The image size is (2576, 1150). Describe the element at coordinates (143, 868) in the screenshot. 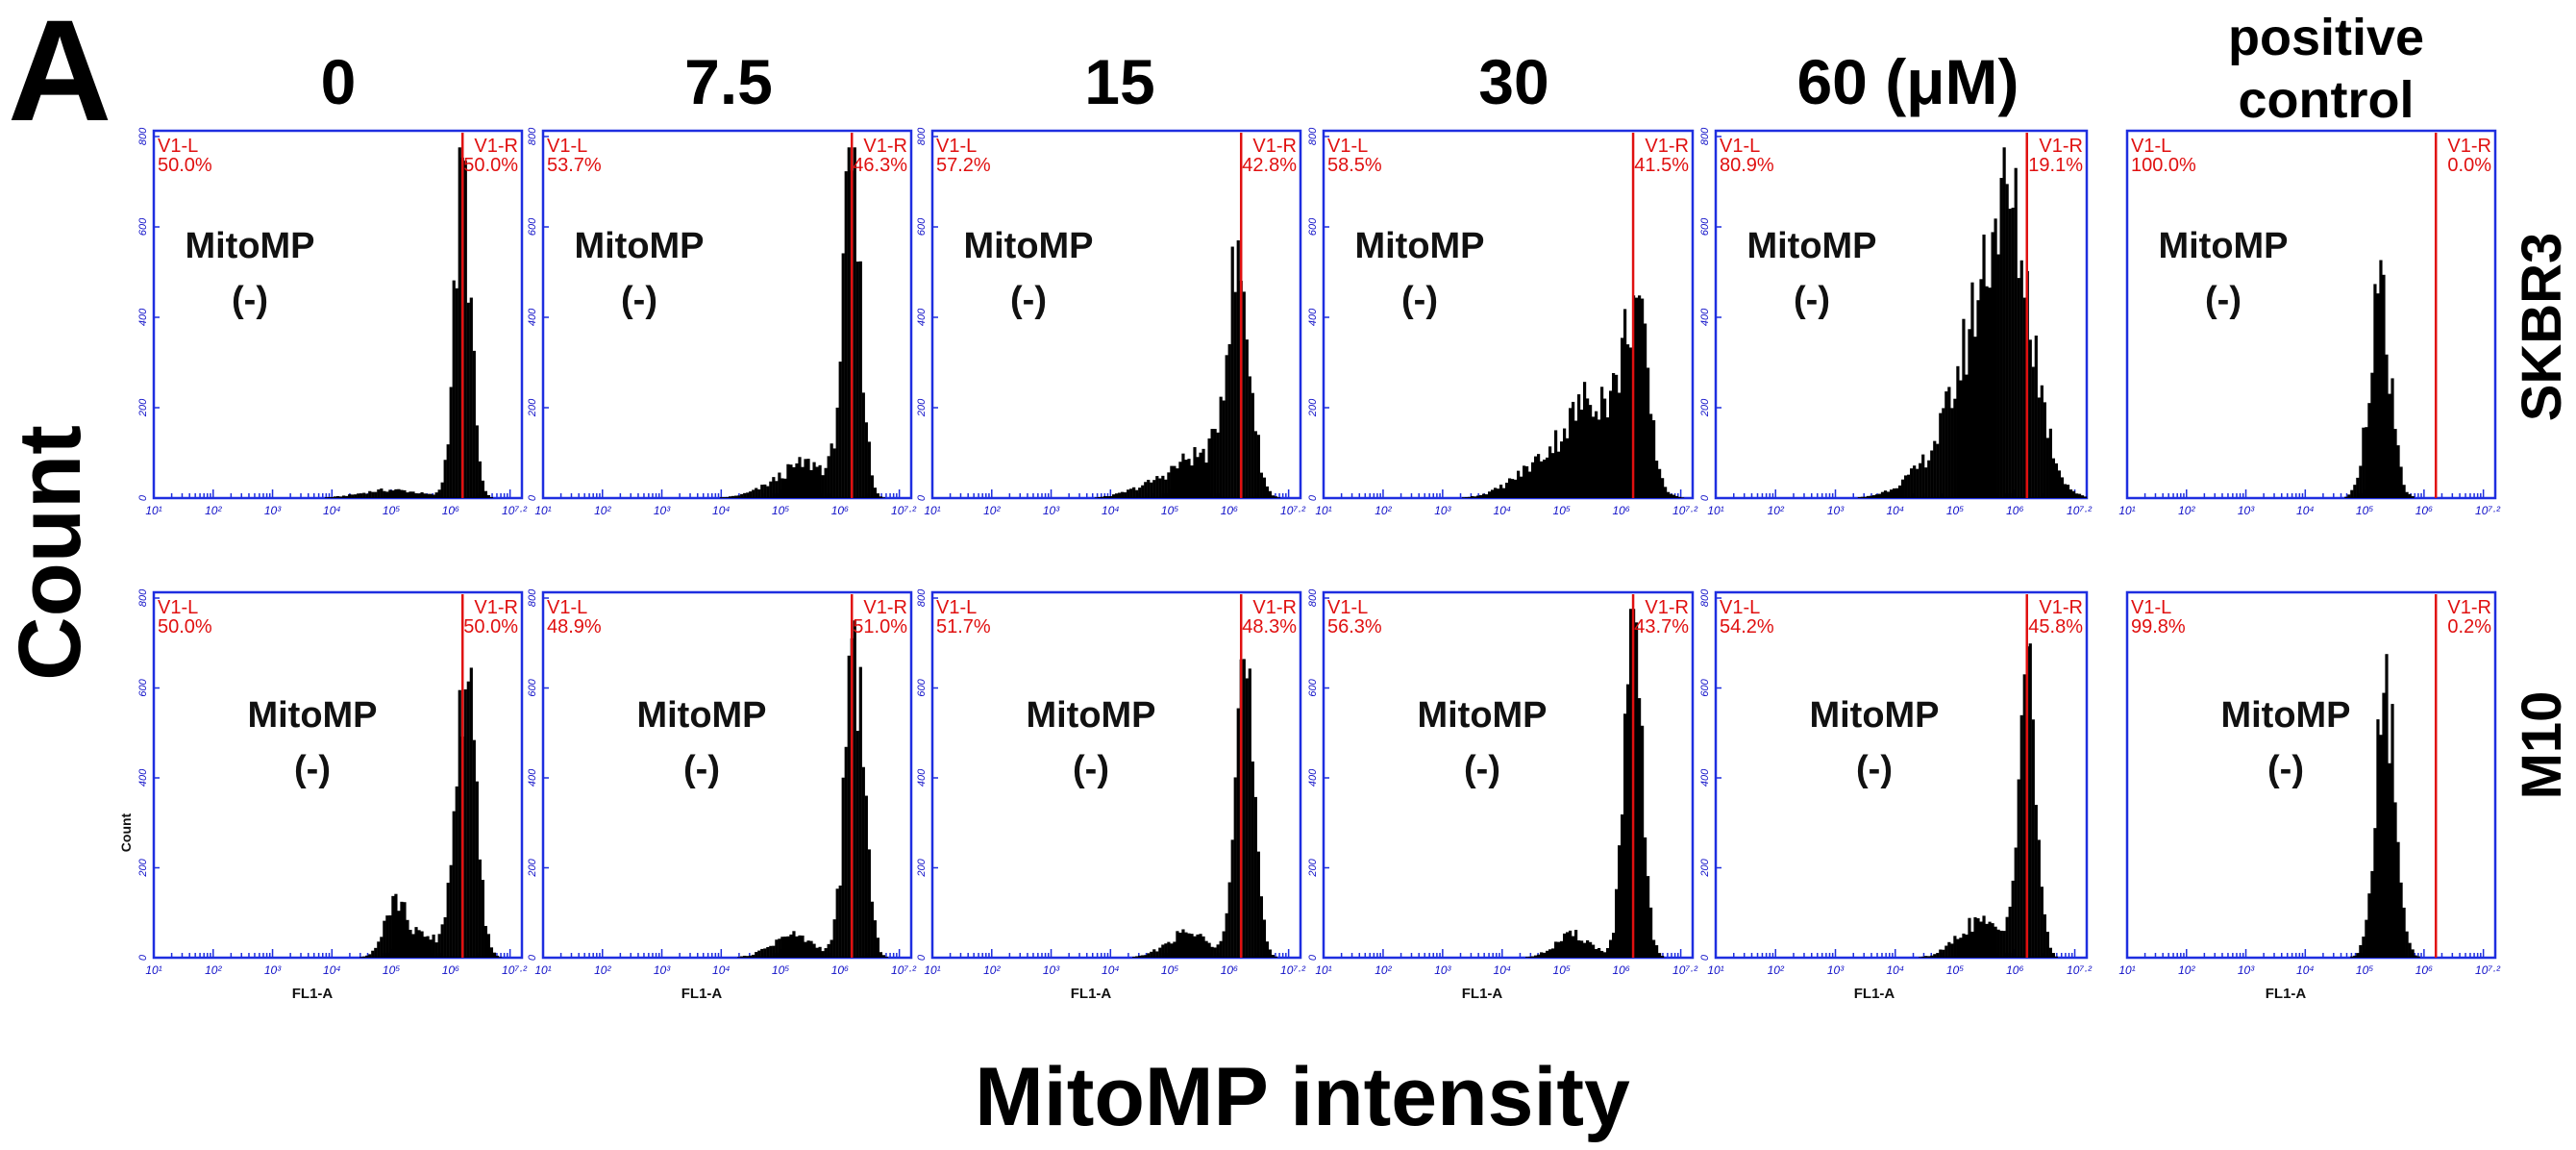

I see `y-tick-label: 200` at that location.